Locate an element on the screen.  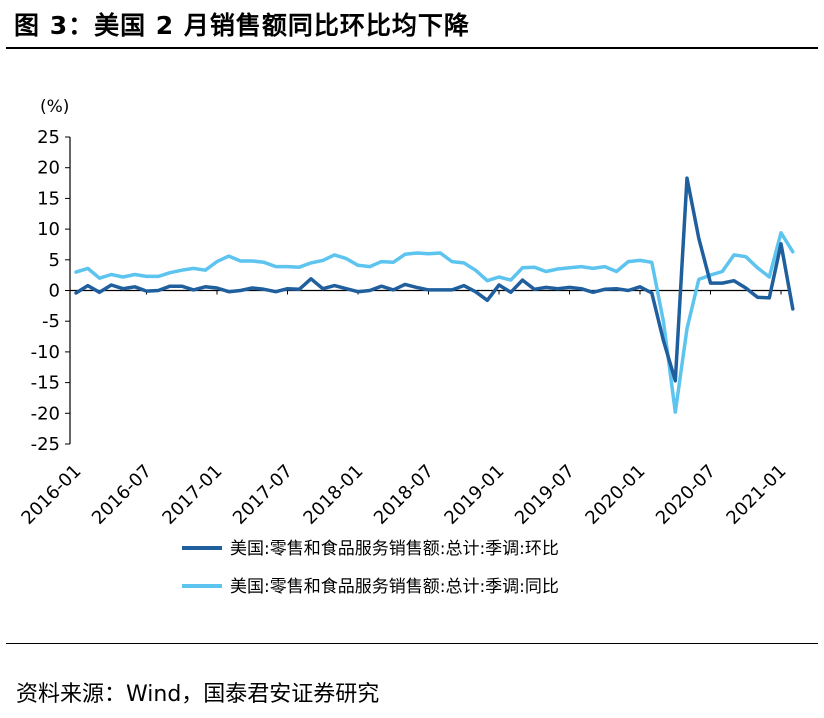
y-tick-label: 5 is located at coordinates (54, 260).